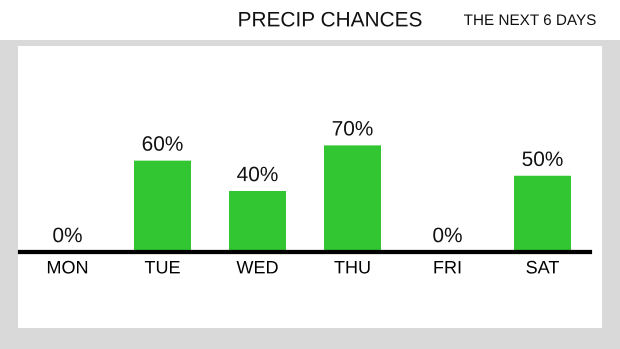 Image resolution: width=620 pixels, height=349 pixels. Describe the element at coordinates (257, 174) in the screenshot. I see `data-label: 40%` at that location.